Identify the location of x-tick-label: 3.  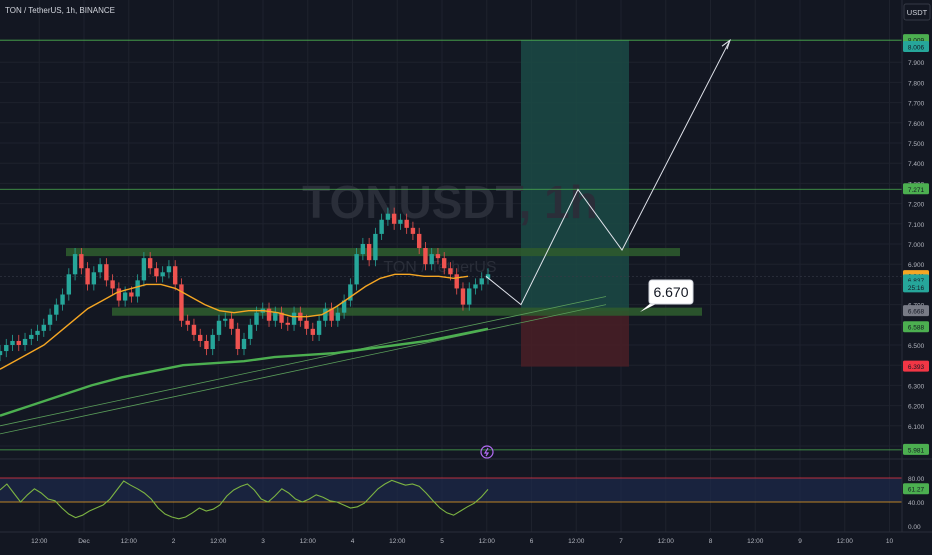
(263, 541).